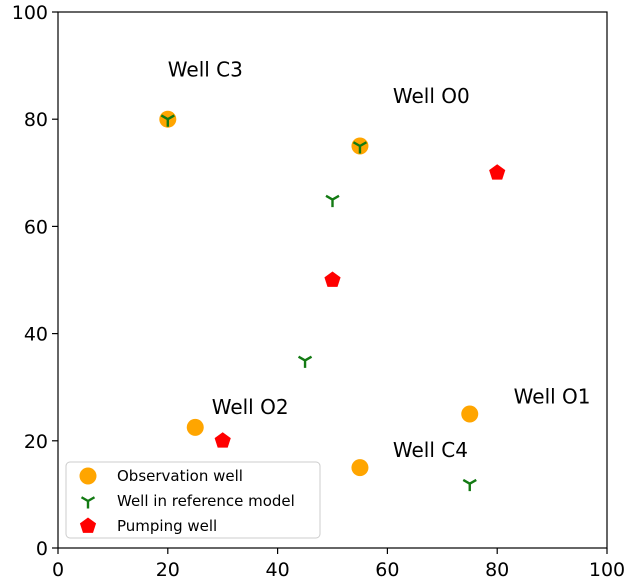  I want to click on legend-box, so click(193, 500).